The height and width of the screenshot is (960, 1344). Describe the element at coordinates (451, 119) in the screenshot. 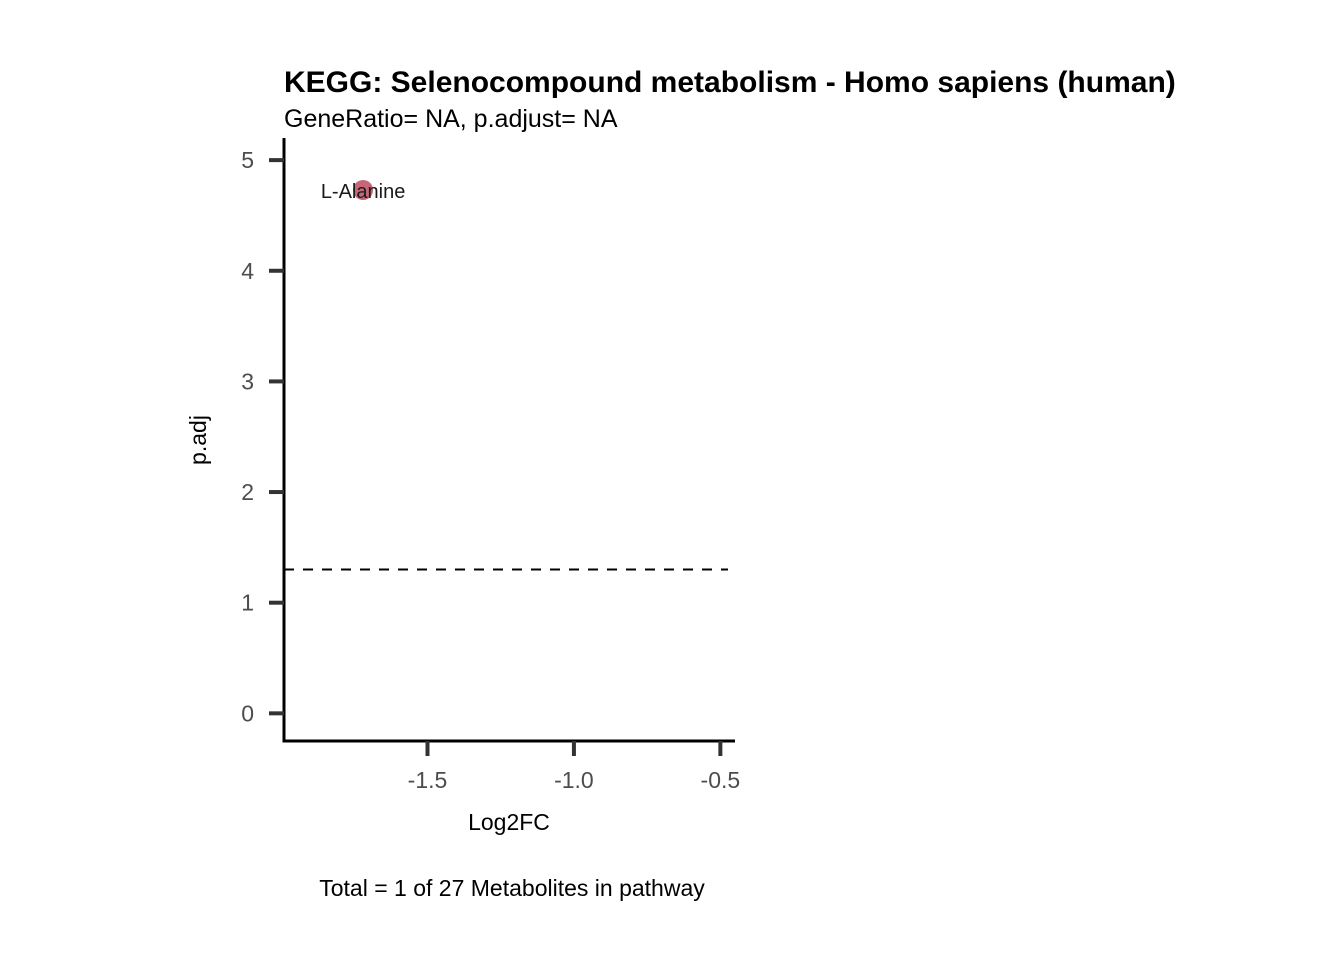

I see `chart-subtitle: GeneRatio= NA, p.adjust= NA` at that location.